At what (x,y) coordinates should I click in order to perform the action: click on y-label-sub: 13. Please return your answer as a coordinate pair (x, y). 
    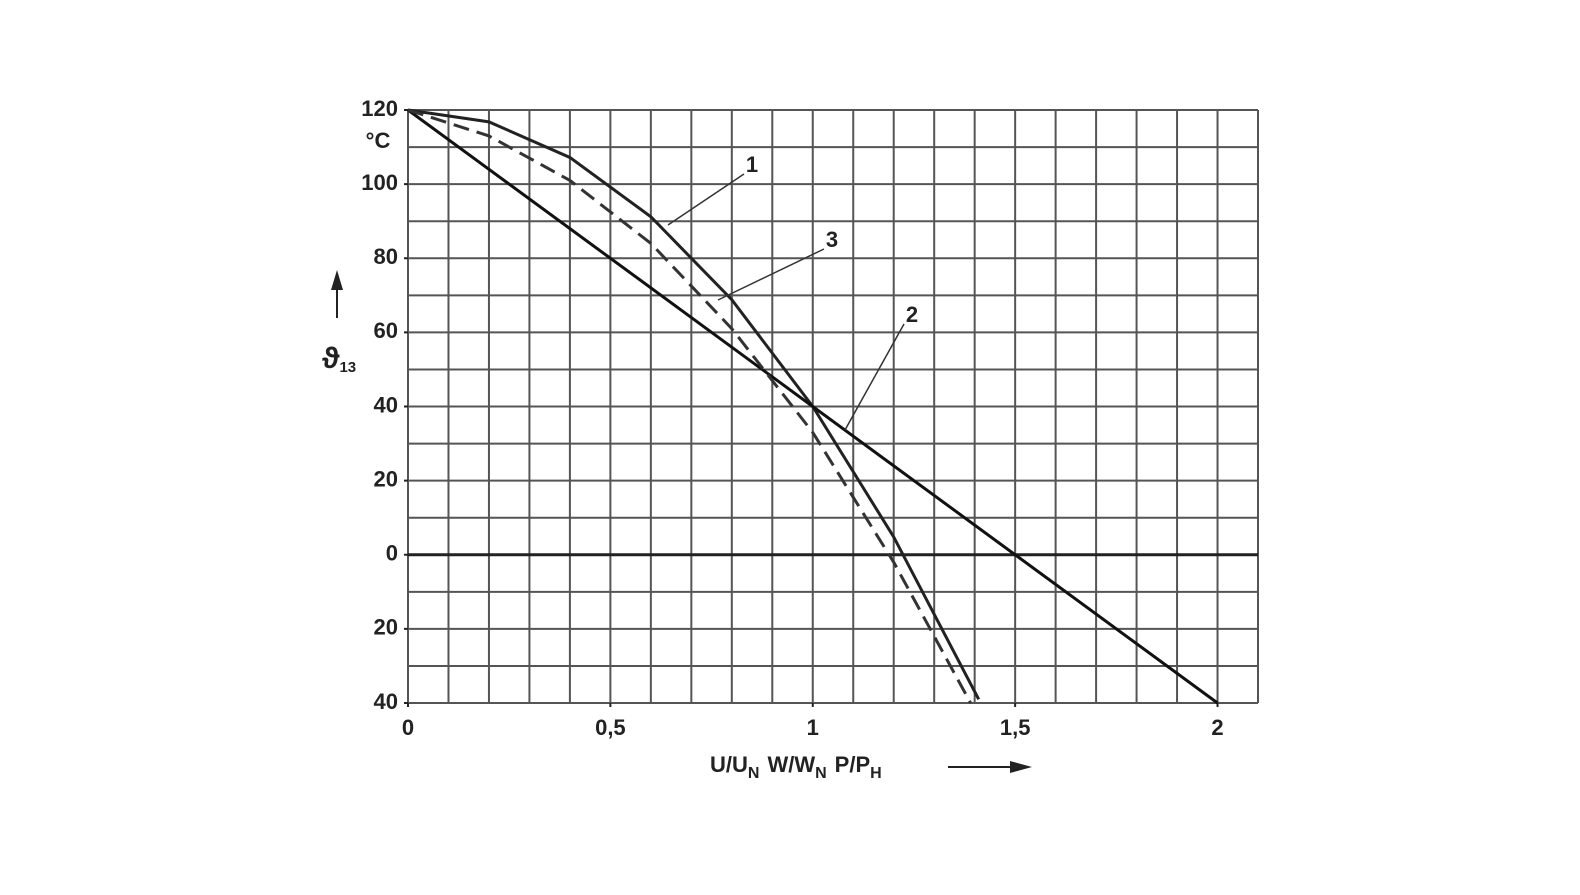
    Looking at the image, I should click on (347, 367).